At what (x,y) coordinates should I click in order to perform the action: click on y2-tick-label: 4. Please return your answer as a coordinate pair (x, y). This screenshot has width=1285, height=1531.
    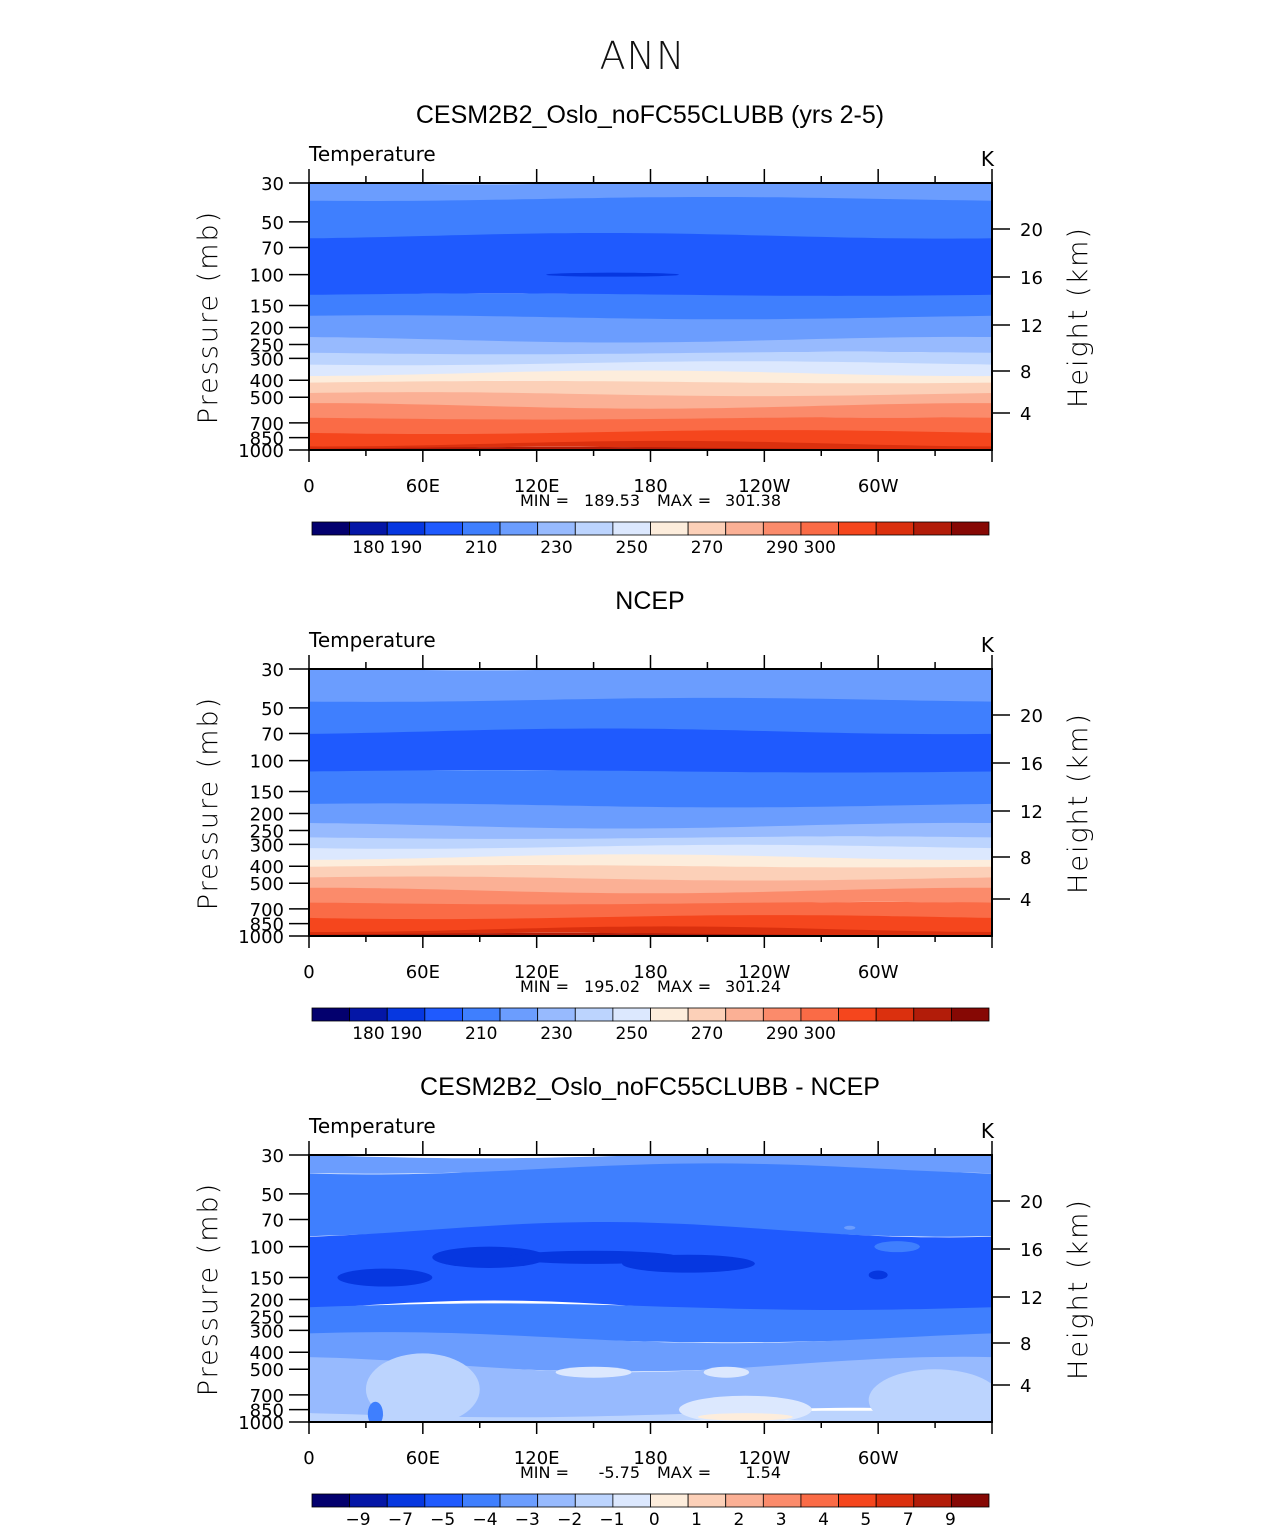
    Looking at the image, I should click on (1025, 1386).